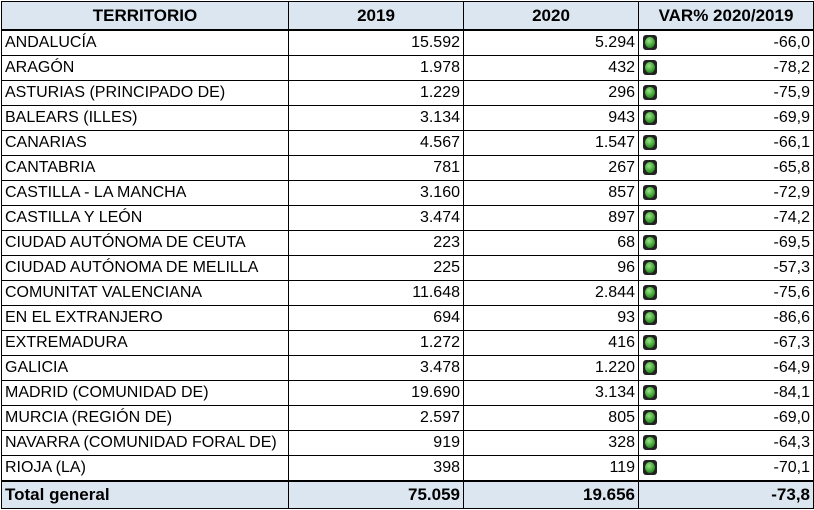  What do you see at coordinates (407, 268) in the screenshot?
I see `table-row: CIUDAD AUTÓNOMA DE MELILLA 225 96 -57,3` at bounding box center [407, 268].